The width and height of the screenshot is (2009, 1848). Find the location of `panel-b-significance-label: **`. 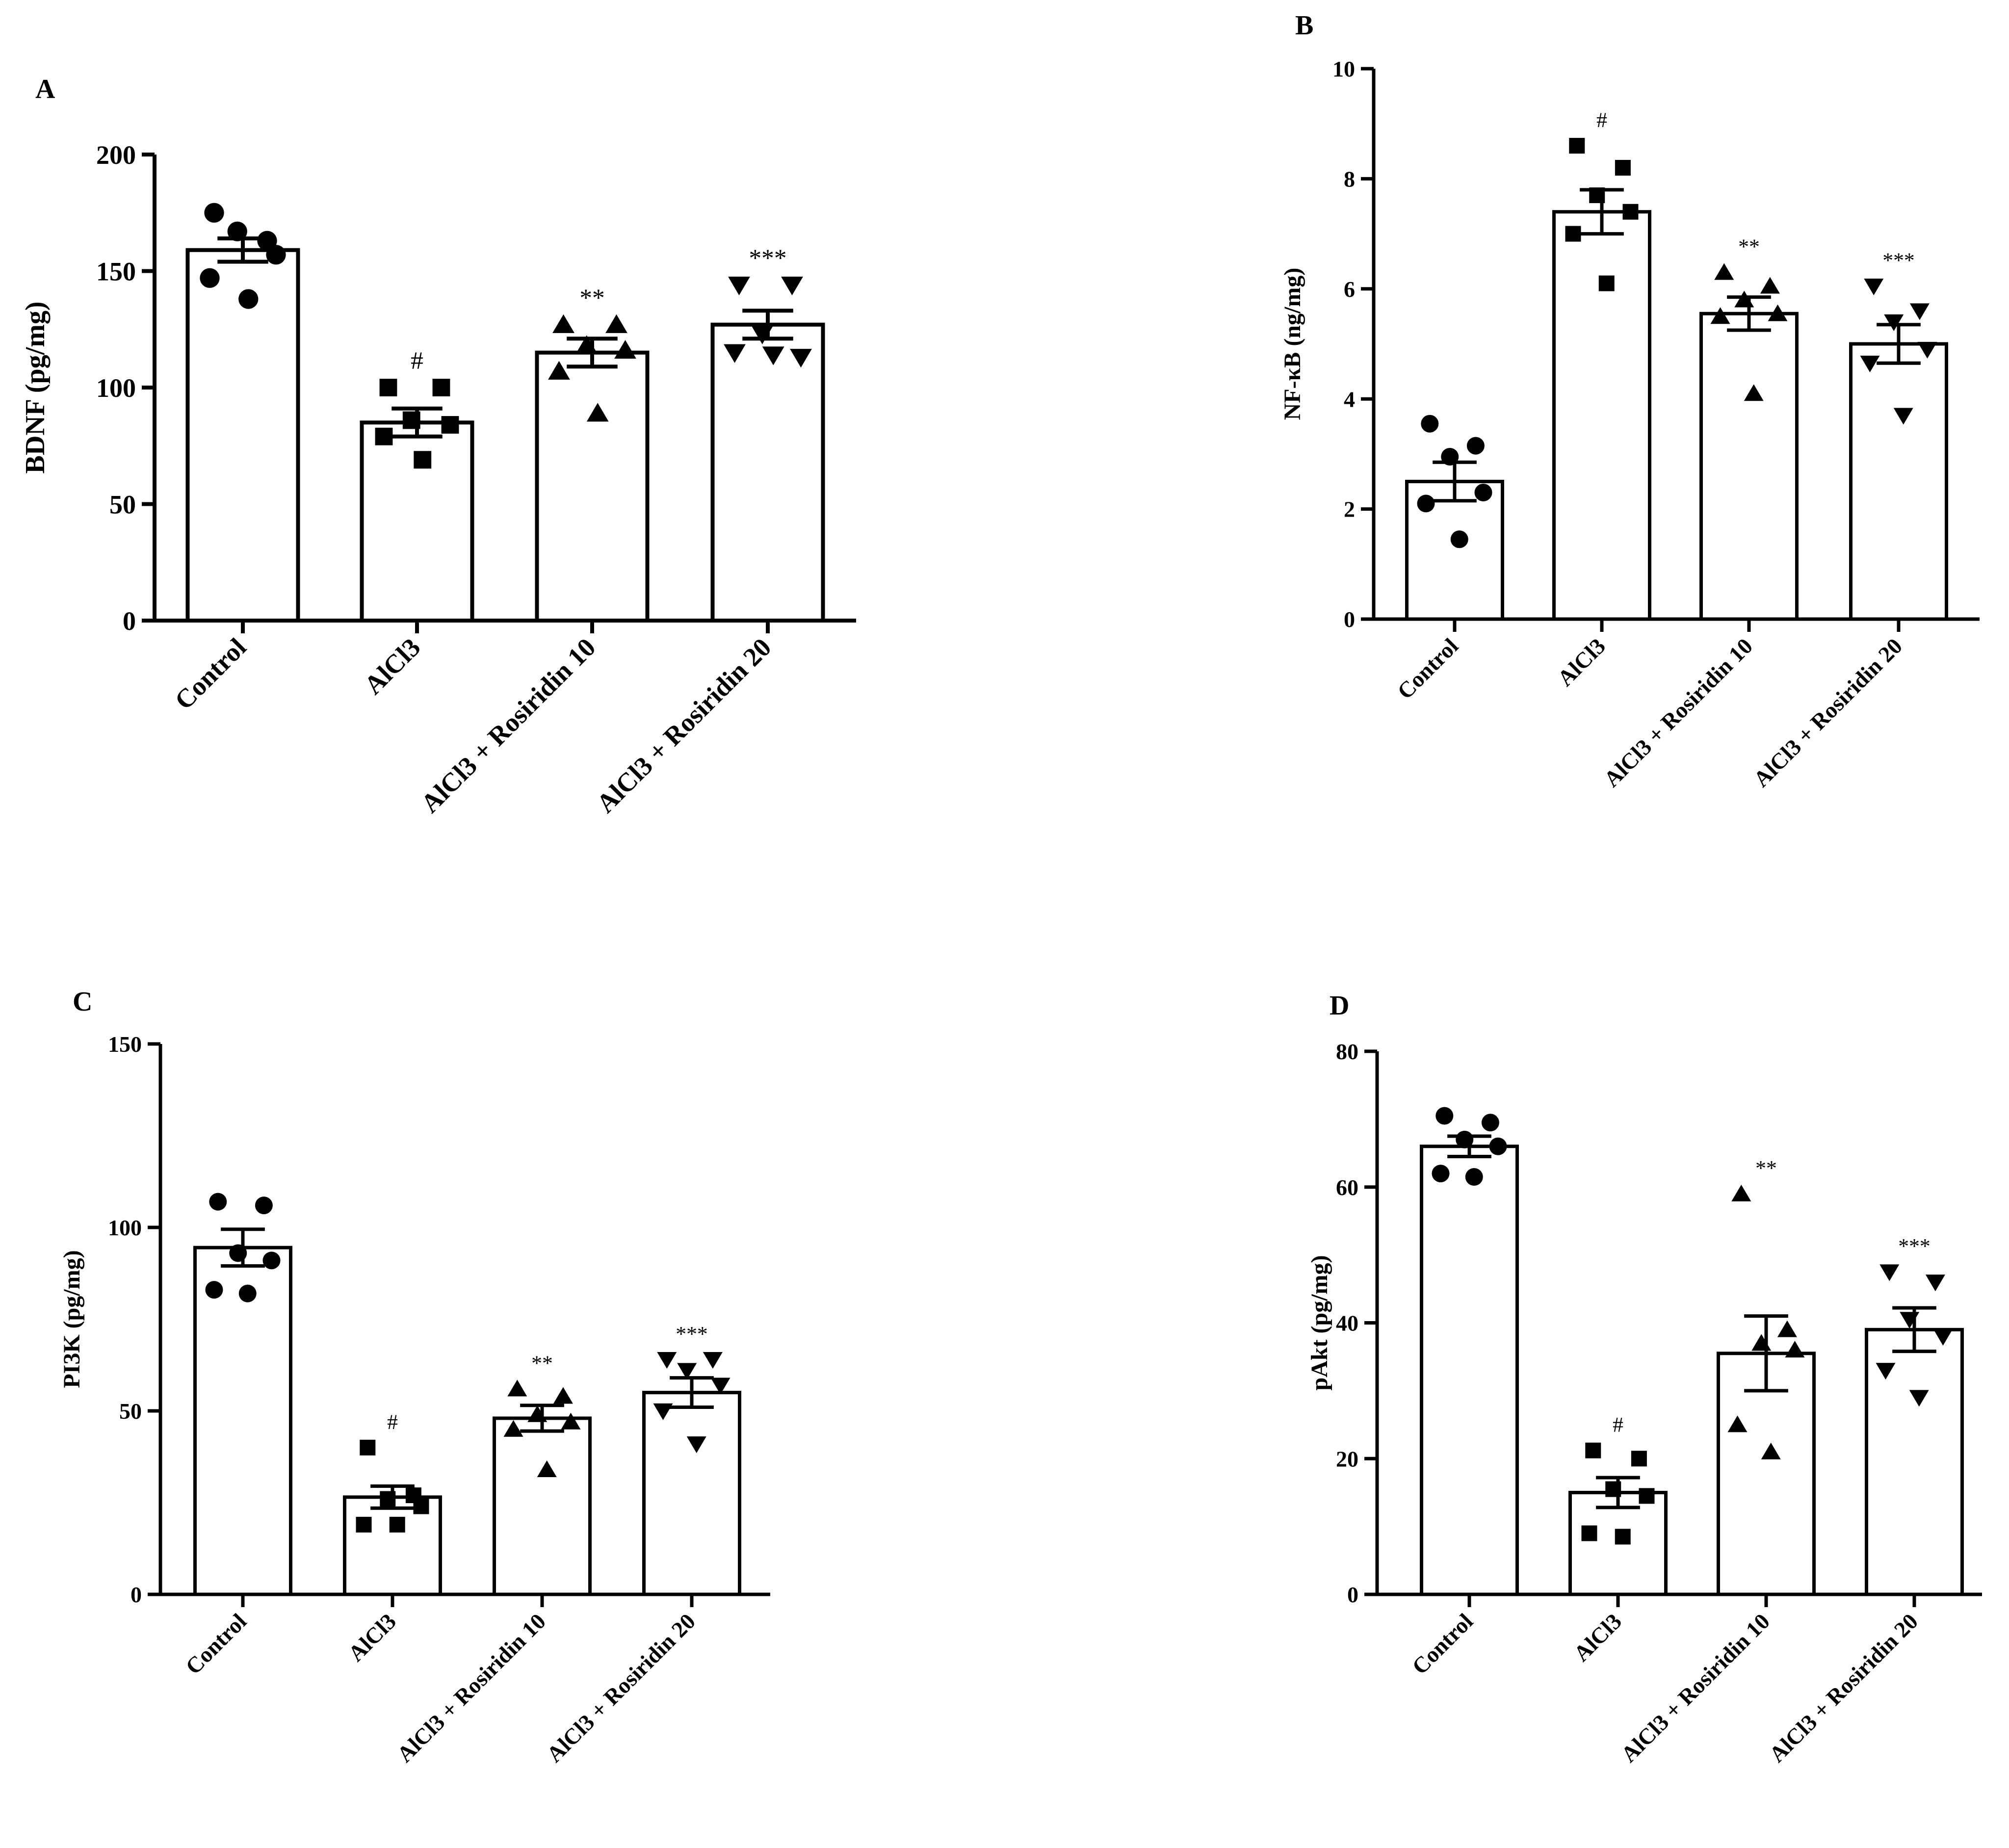

panel-b-significance-label: ** is located at coordinates (1749, 247).